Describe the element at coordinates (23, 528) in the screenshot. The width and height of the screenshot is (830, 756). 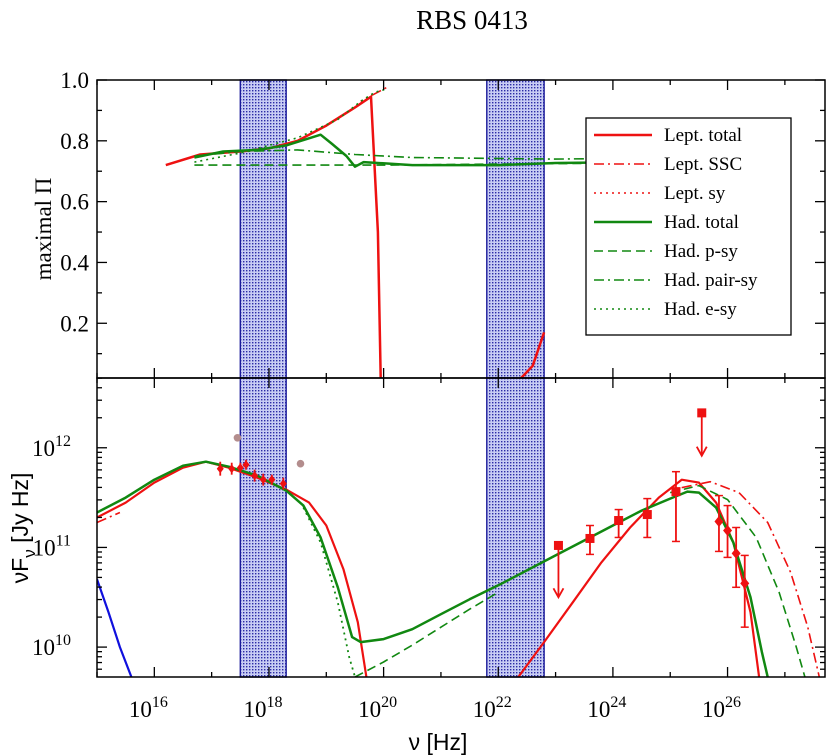
I see `bottom-ylabel: νFν [Jy Hz]` at that location.